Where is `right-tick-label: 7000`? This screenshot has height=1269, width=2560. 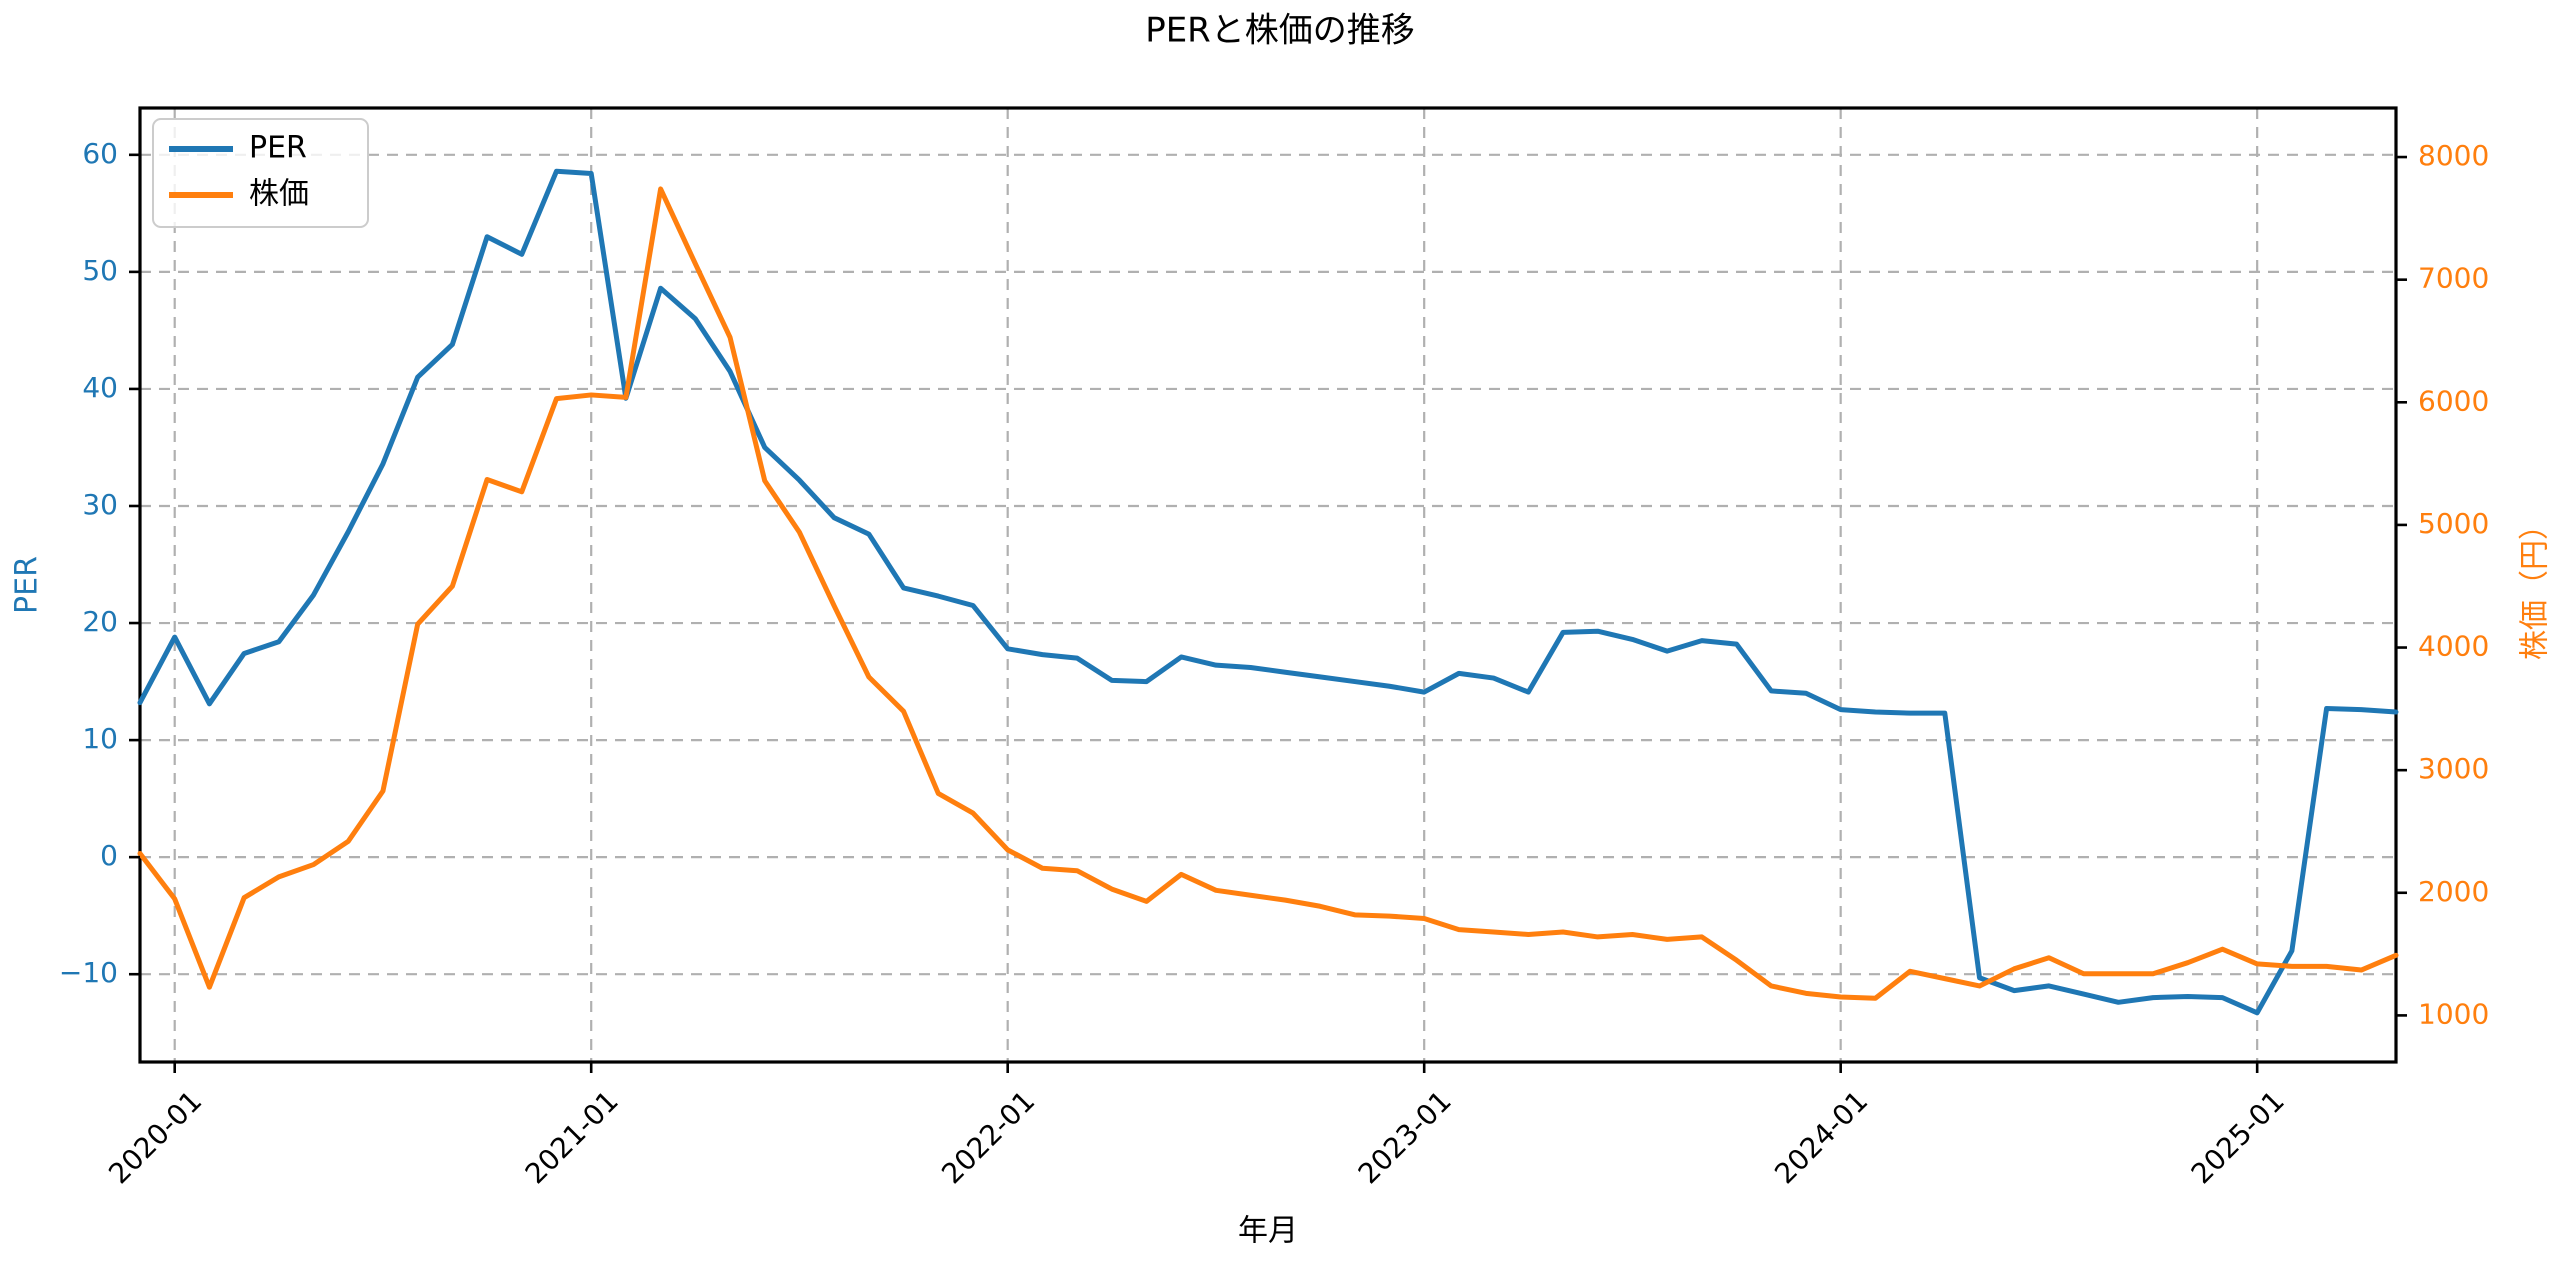
right-tick-label: 7000 is located at coordinates (2453, 278).